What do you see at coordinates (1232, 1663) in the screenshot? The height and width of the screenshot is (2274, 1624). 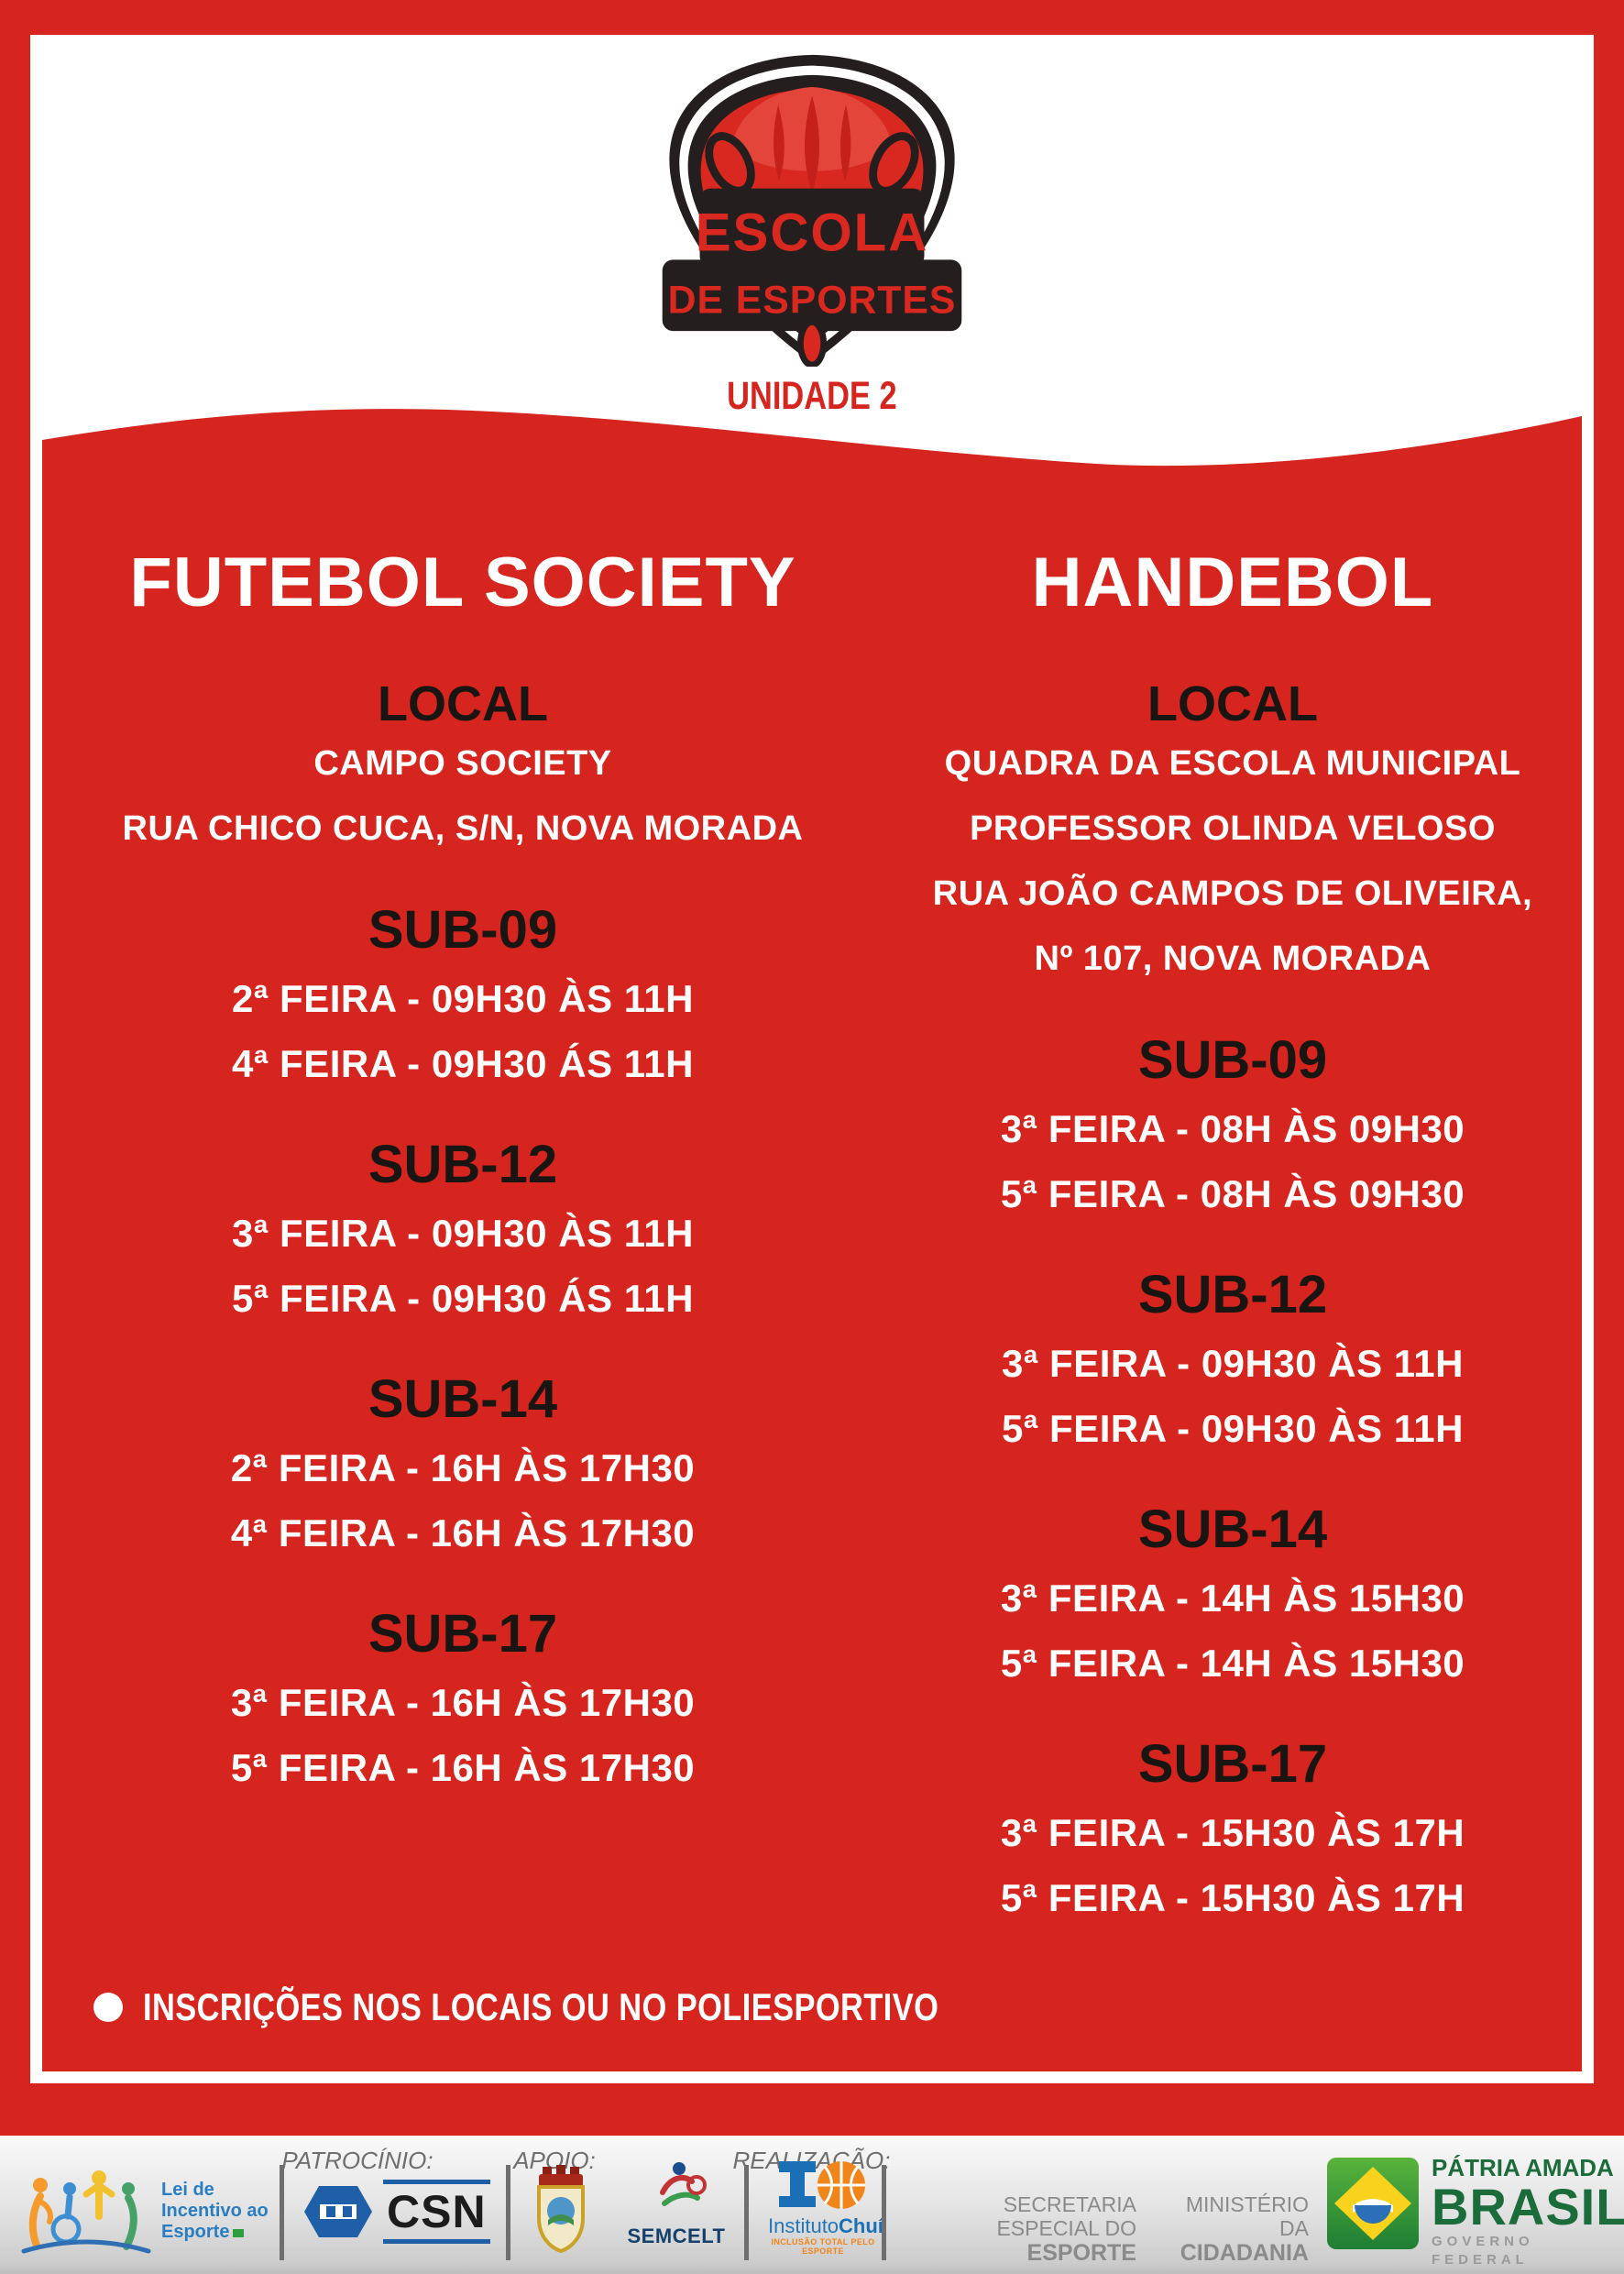 I see `schedule-line: 5ª FEIRA - 14H ÀS 15H30` at bounding box center [1232, 1663].